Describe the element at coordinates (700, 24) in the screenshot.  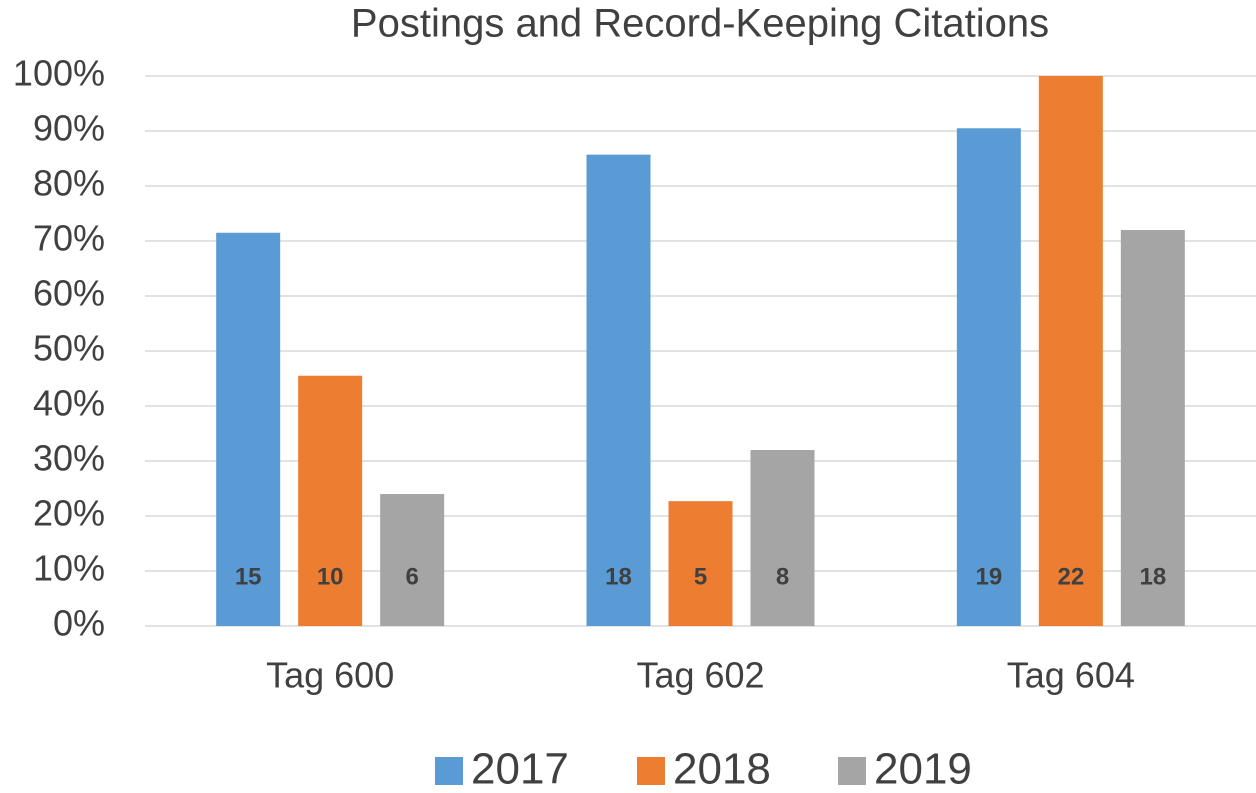
I see `chart-title: Postings and Record-Keeping Citations` at that location.